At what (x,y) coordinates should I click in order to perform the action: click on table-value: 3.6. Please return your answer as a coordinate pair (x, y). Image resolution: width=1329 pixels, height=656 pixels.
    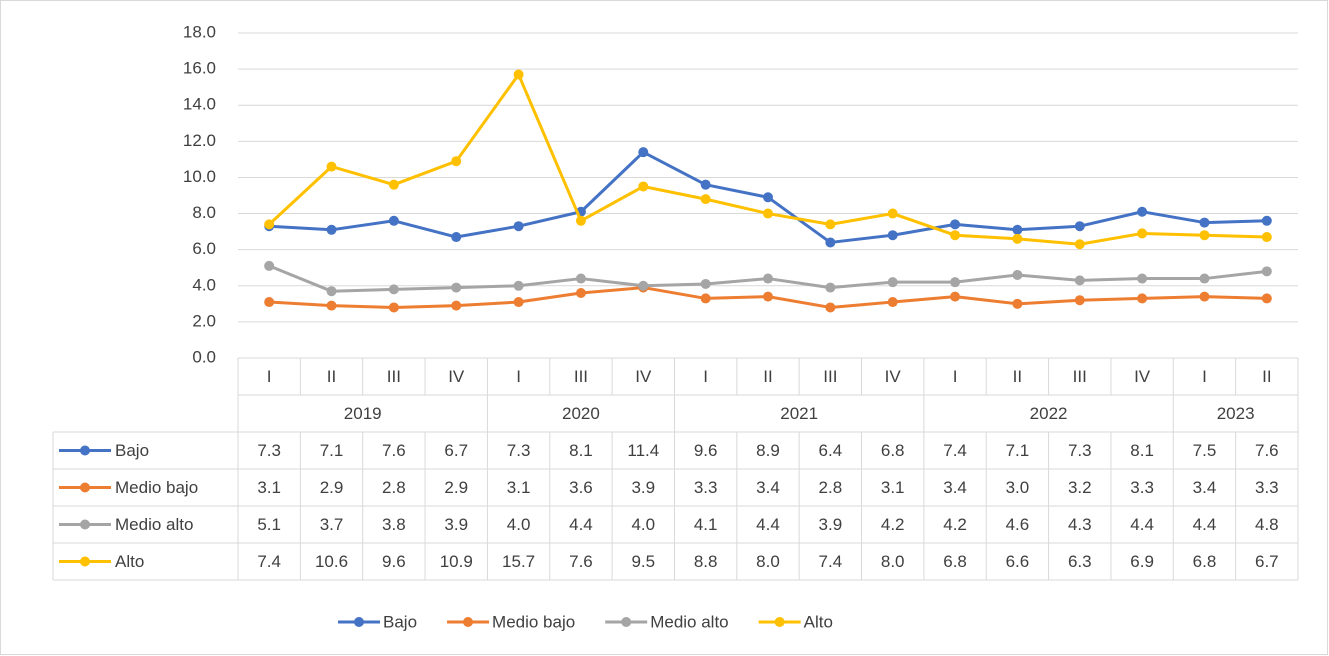
    Looking at the image, I should click on (581, 487).